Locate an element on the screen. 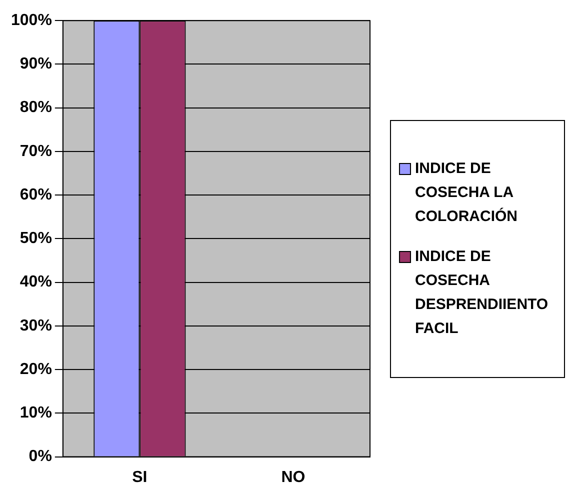 The height and width of the screenshot is (498, 587). y-tick-label: 40% is located at coordinates (36, 282).